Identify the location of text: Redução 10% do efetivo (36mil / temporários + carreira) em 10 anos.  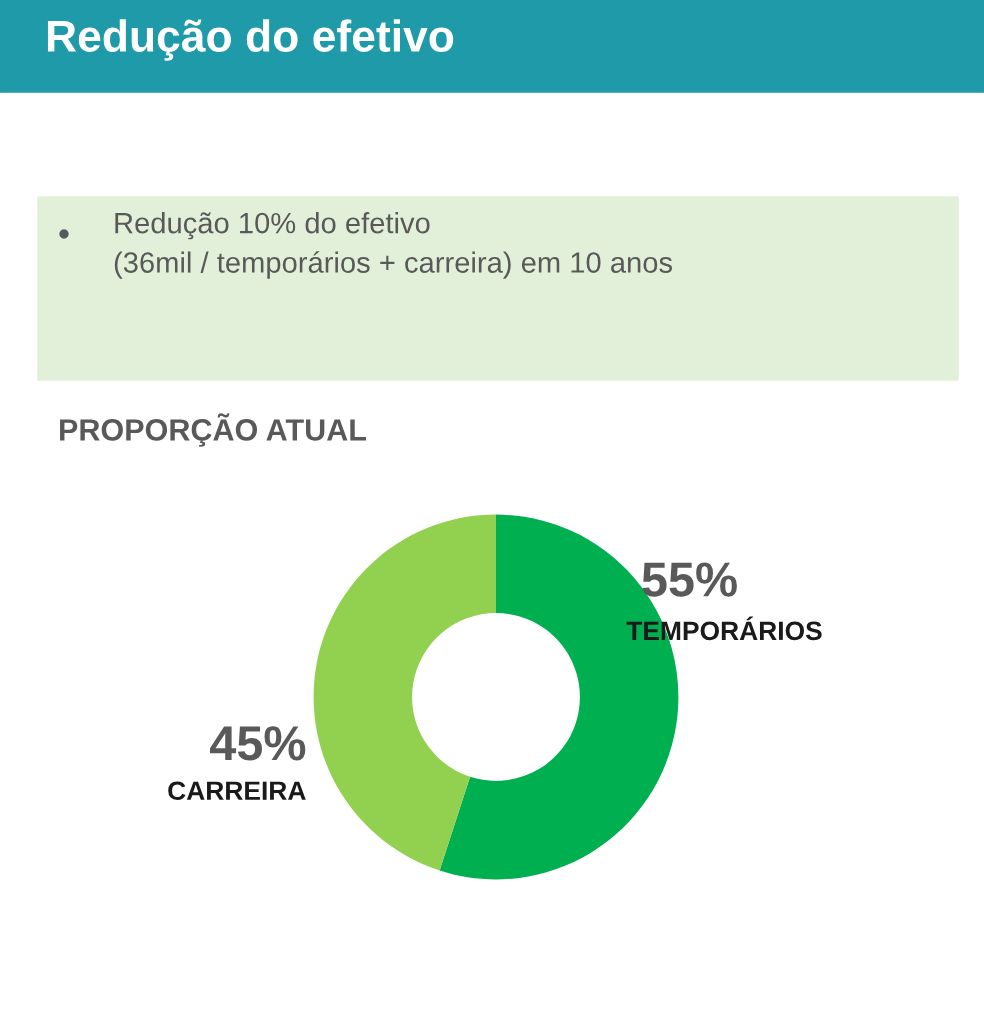
(393, 245).